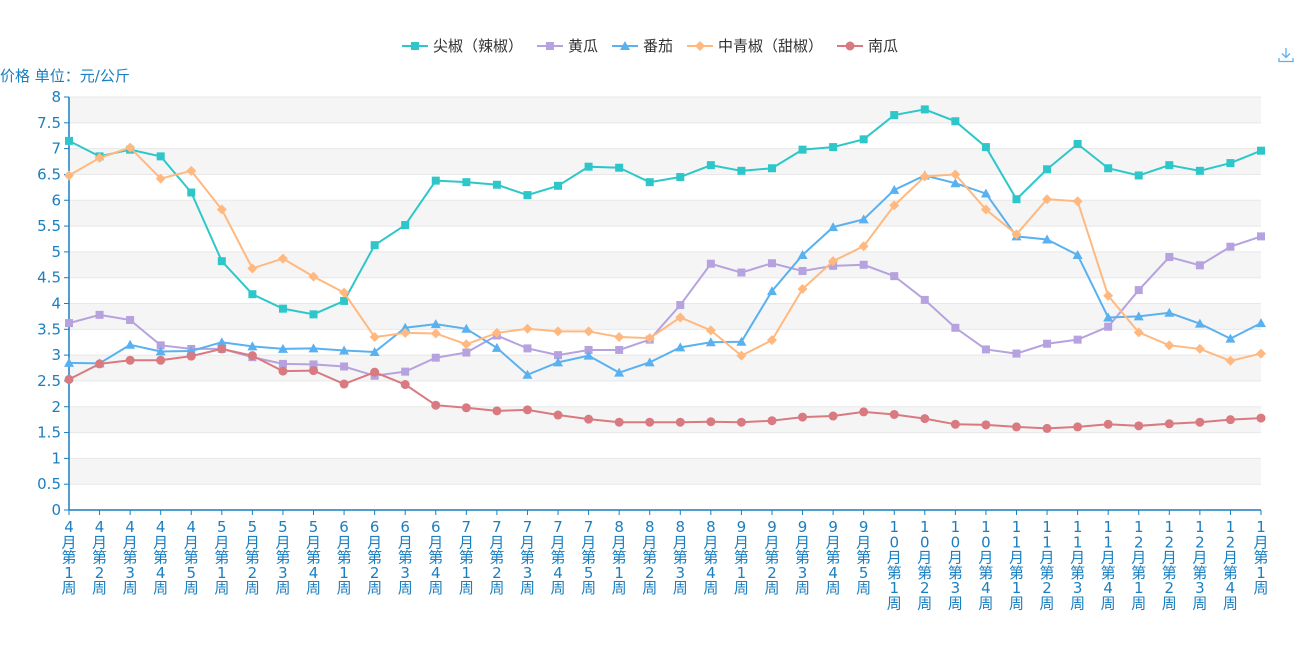 The image size is (1300, 650). What do you see at coordinates (755, 46) in the screenshot?
I see `legend-item: 中青椒（甜椒）` at bounding box center [755, 46].